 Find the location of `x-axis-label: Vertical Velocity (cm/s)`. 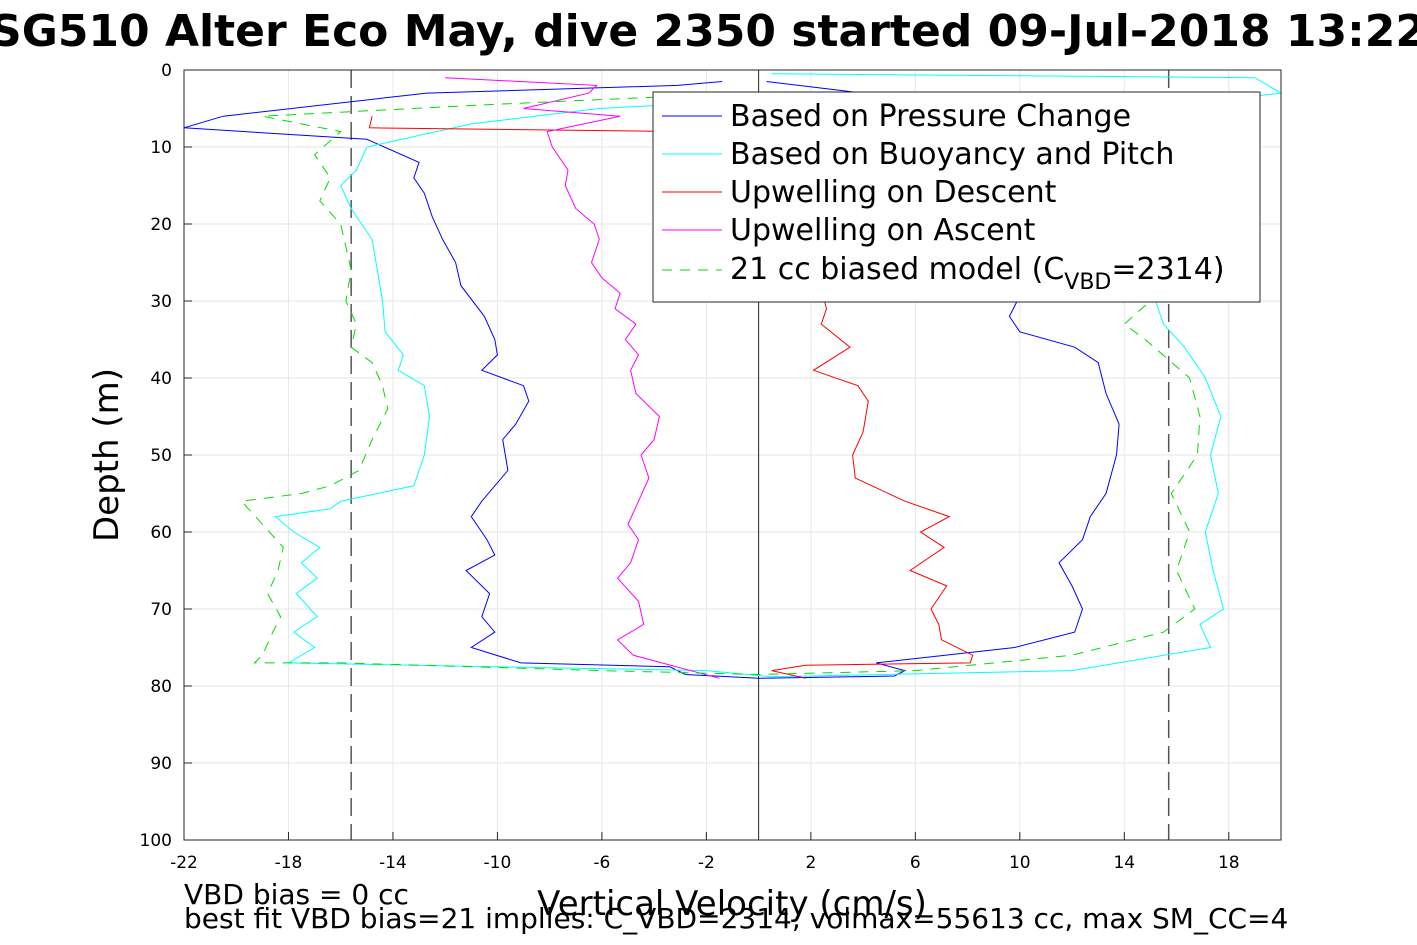

x-axis-label: Vertical Velocity (cm/s) is located at coordinates (732, 904).